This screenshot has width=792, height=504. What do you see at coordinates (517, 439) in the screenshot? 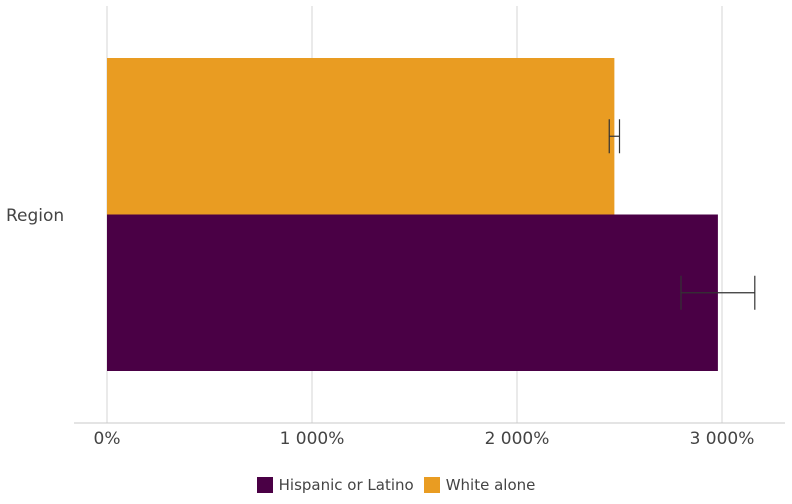
I see `x-tick-label: 2 000%` at bounding box center [517, 439].